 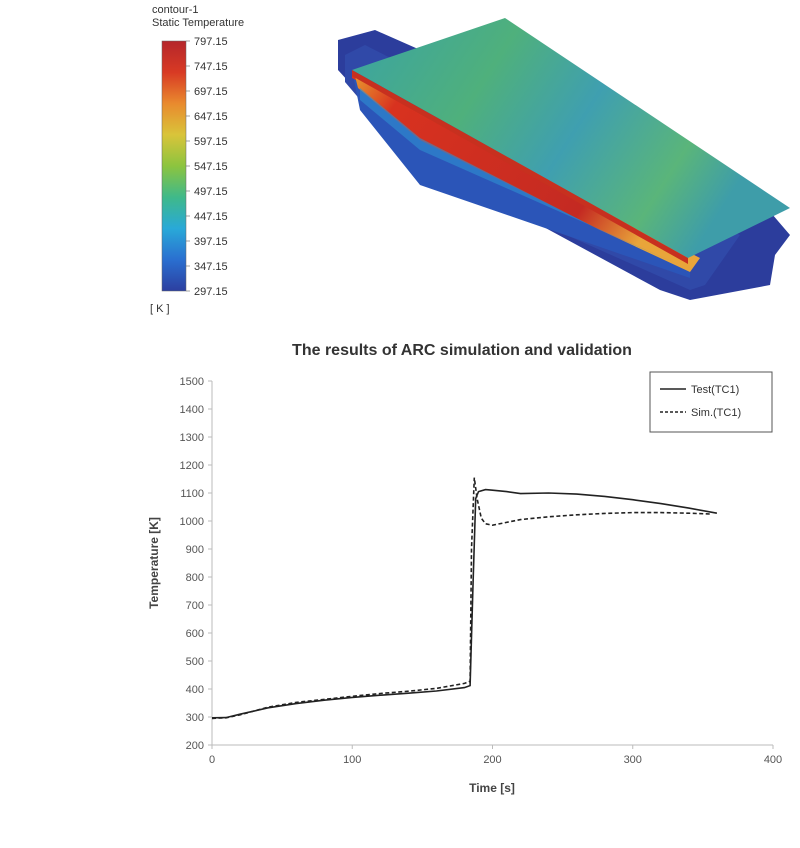 What do you see at coordinates (198, 23) in the screenshot?
I see `contour-variable: Static Temperature` at bounding box center [198, 23].